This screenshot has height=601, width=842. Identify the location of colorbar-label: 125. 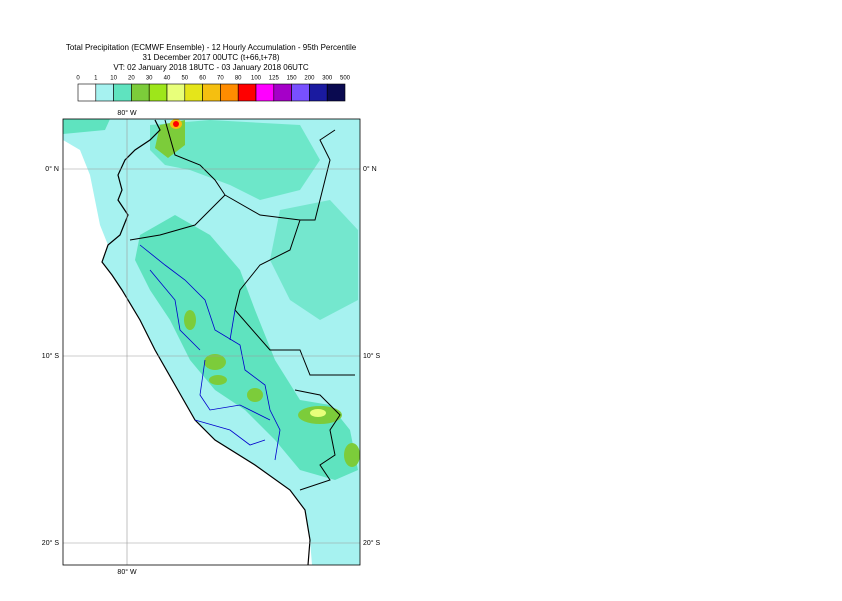
(274, 79).